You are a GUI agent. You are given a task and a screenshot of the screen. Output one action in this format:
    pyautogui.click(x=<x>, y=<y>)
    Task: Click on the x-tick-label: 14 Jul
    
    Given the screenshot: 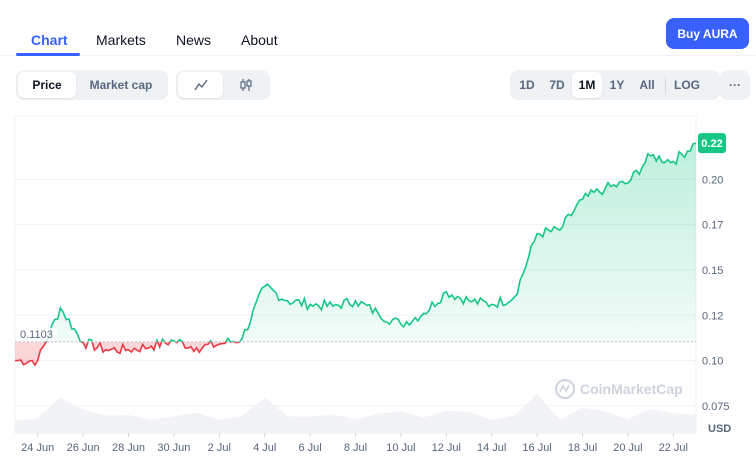 What is the action you would take?
    pyautogui.click(x=491, y=448)
    